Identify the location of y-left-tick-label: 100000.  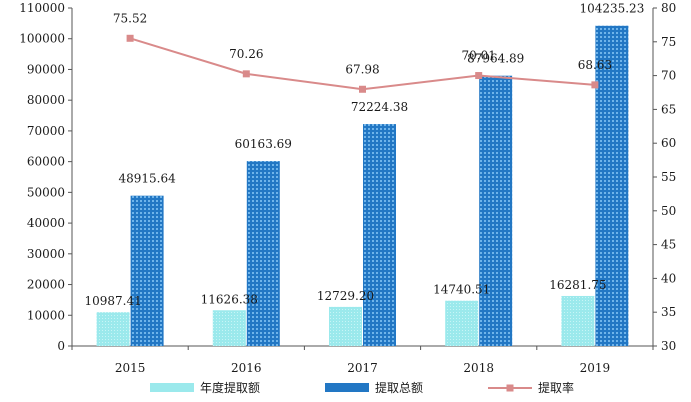
(42, 39).